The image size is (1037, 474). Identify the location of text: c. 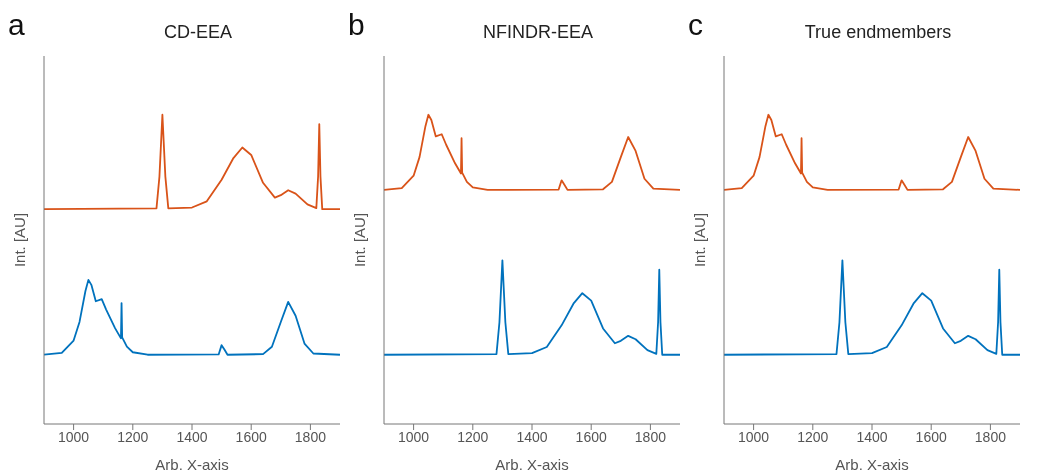
(695, 25).